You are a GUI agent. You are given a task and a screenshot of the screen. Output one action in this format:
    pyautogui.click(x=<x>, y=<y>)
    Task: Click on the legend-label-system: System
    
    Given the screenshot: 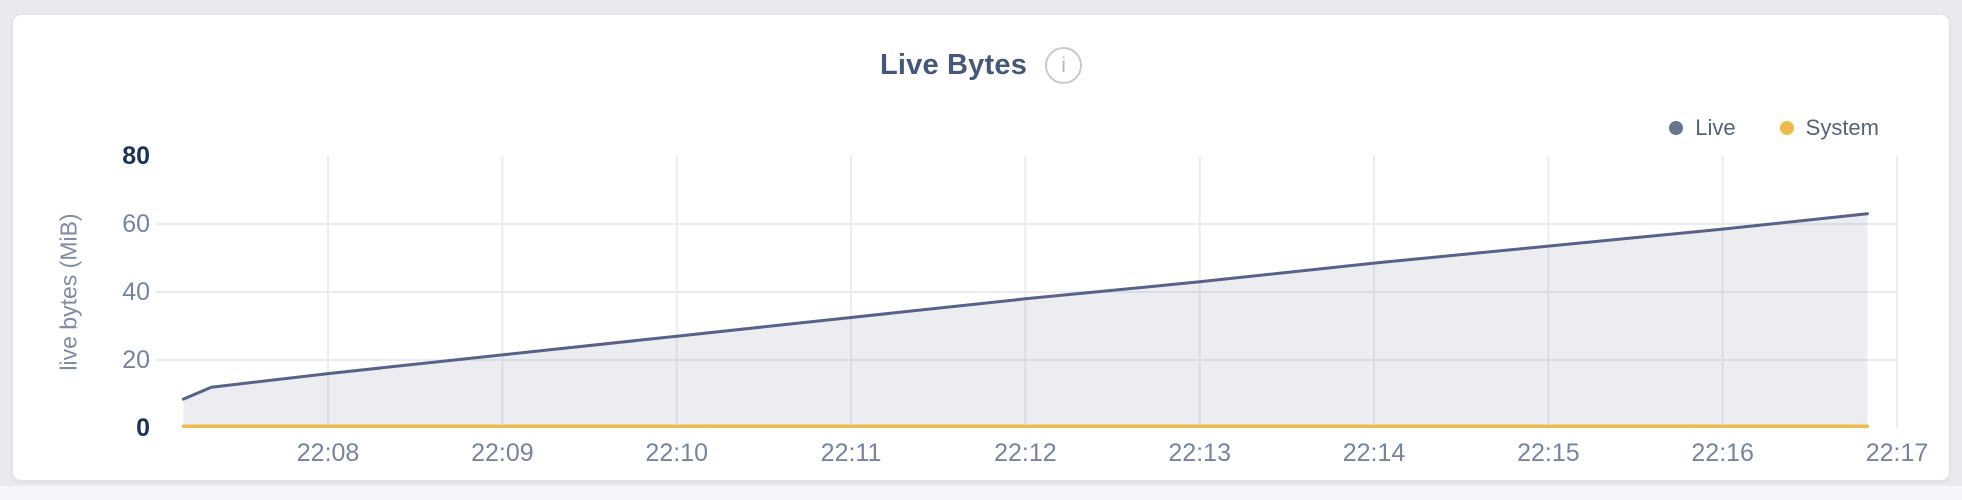 What is the action you would take?
    pyautogui.click(x=1842, y=127)
    